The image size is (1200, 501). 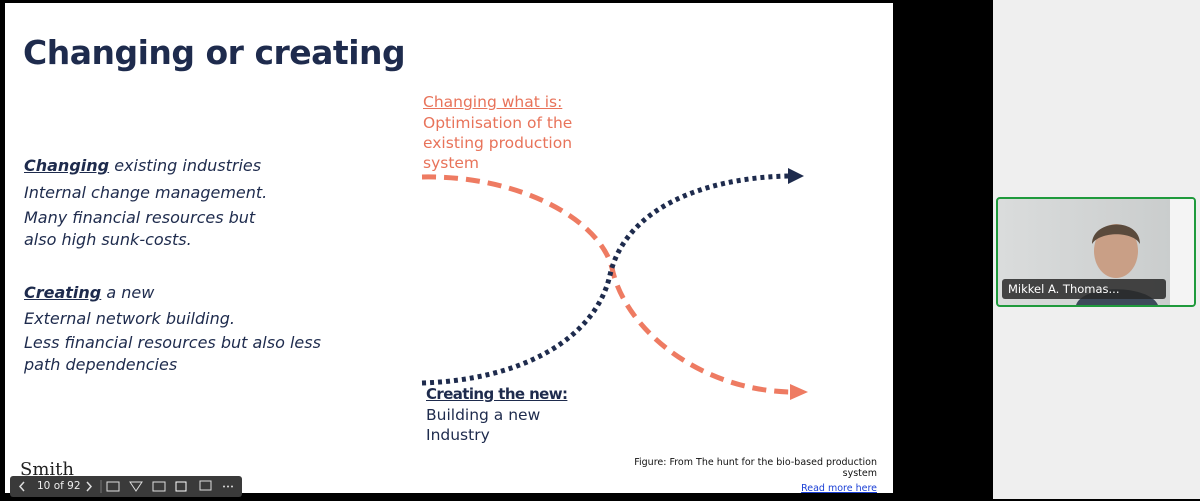 What do you see at coordinates (498, 123) in the screenshot?
I see `diagram-top-line: Optimisation of the` at bounding box center [498, 123].